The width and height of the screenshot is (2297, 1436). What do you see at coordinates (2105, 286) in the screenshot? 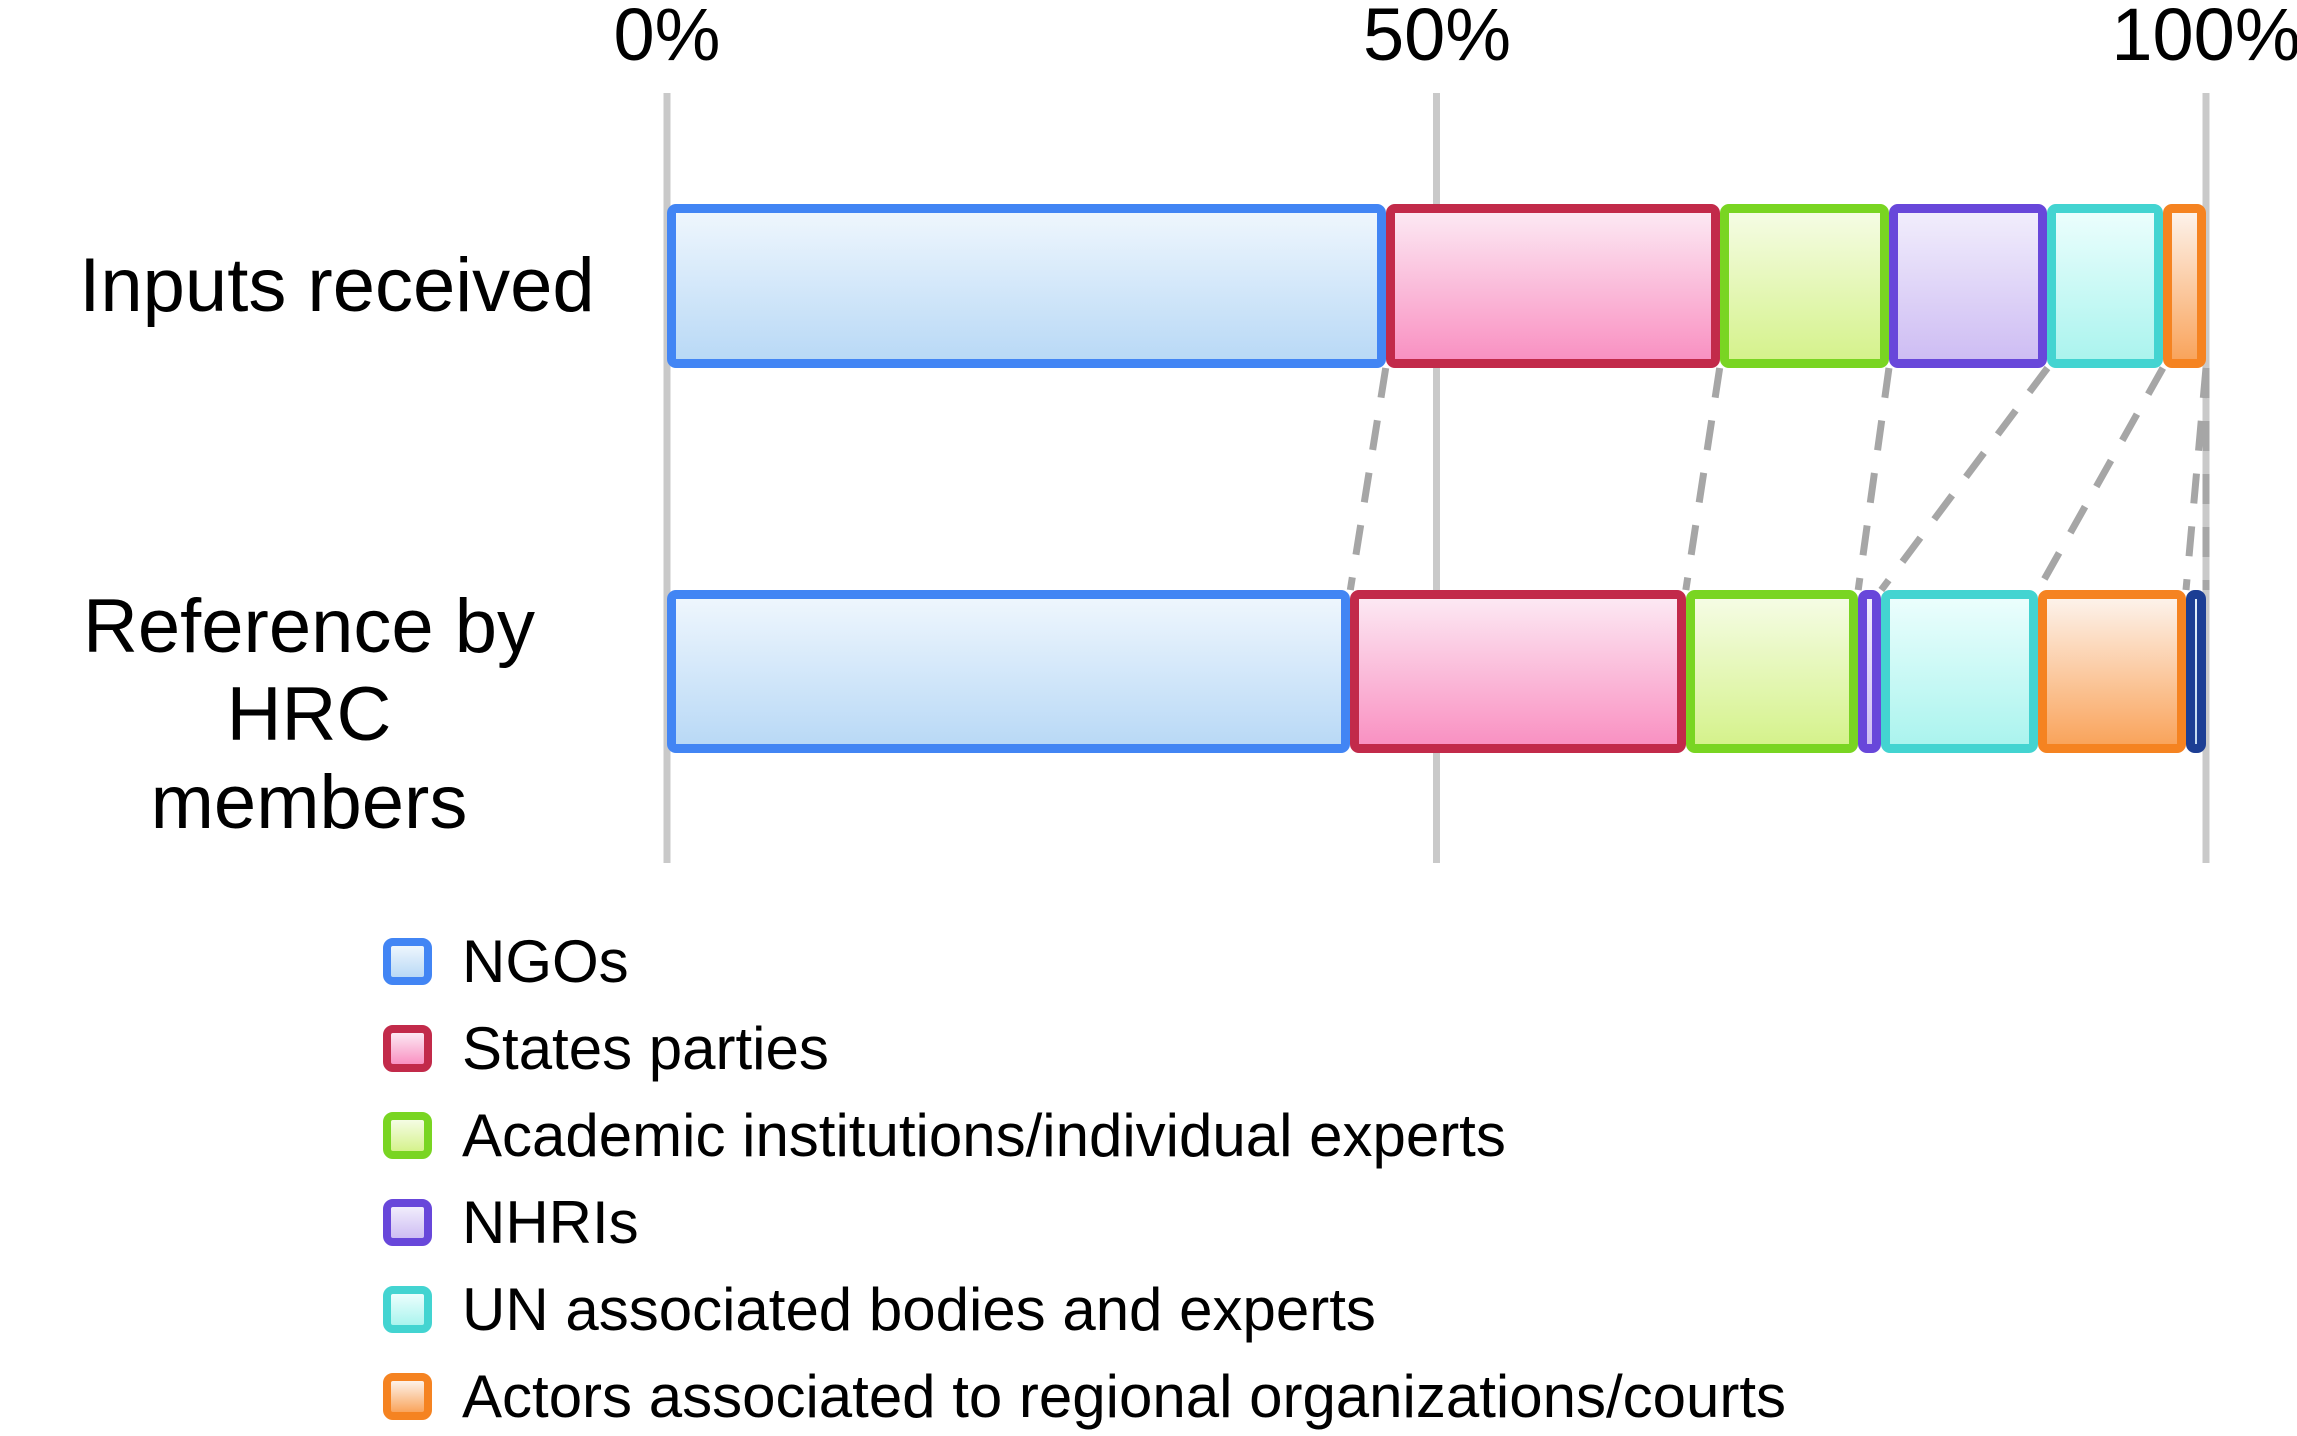
I see `bar-inputs-received-segment-un-associated-bodies-and-experts` at bounding box center [2105, 286].